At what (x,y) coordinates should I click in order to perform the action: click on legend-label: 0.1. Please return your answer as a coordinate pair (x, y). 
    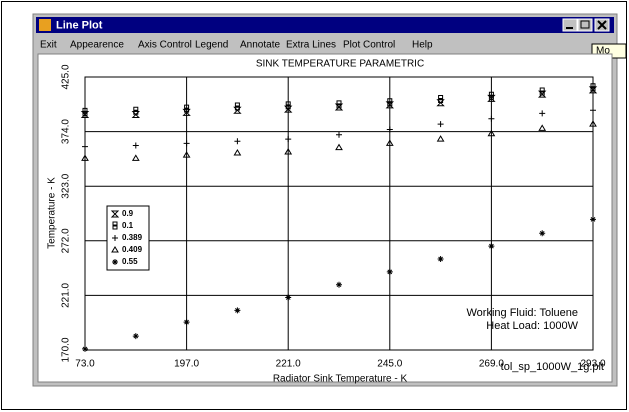
    Looking at the image, I should click on (128, 225).